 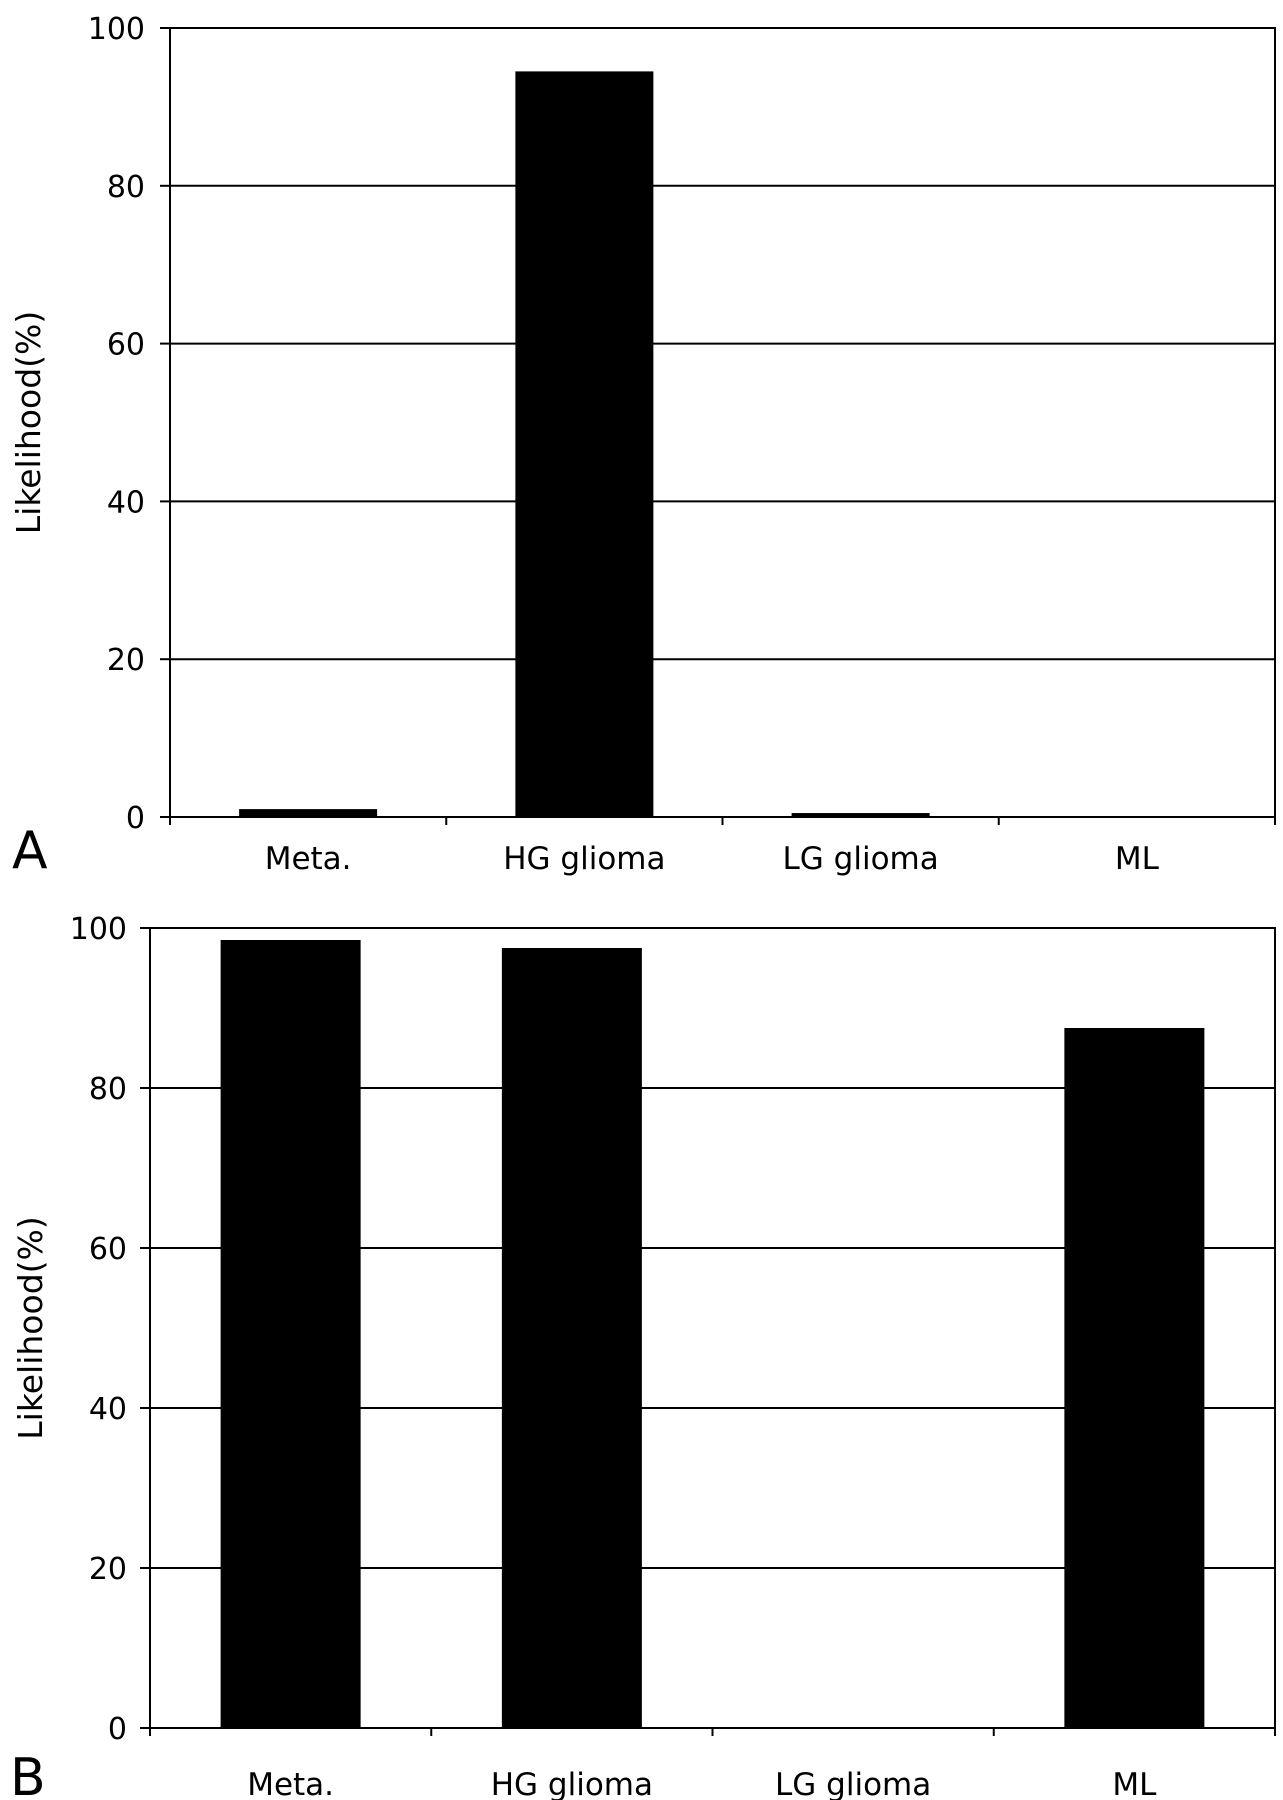 What do you see at coordinates (30, 851) in the screenshot?
I see `panel-label: A` at bounding box center [30, 851].